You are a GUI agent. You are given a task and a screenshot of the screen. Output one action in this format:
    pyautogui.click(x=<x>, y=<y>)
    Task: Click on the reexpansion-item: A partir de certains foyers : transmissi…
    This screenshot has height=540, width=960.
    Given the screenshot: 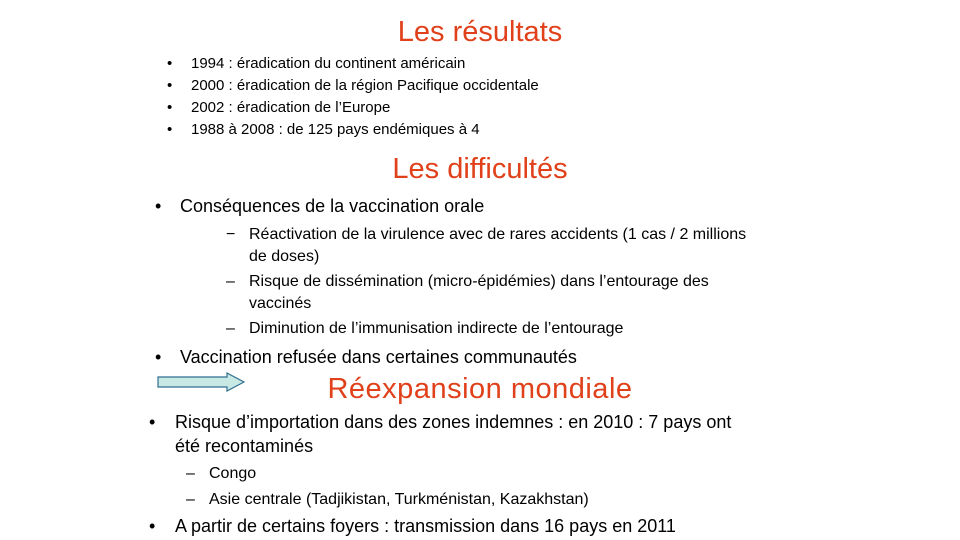 What is the action you would take?
    pyautogui.click(x=425, y=526)
    